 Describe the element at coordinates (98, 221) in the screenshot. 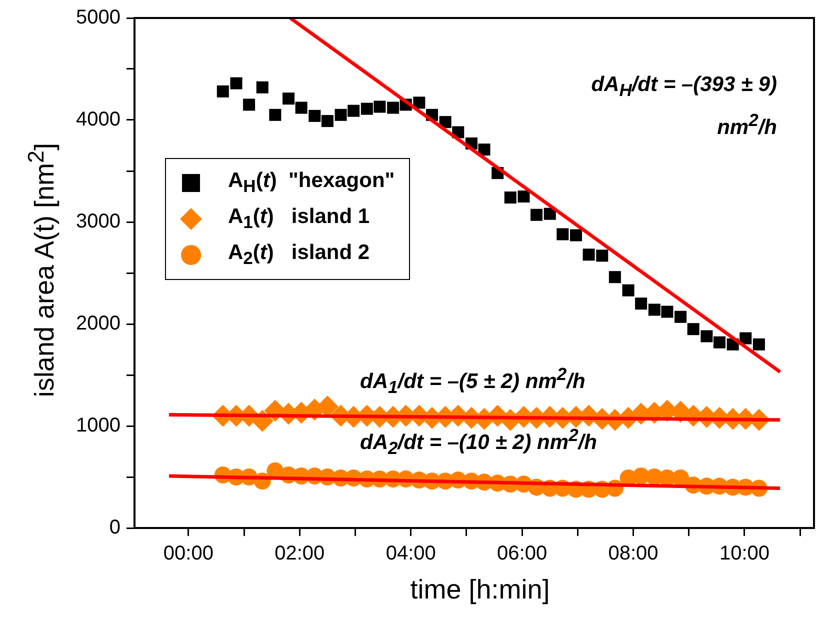

I see `y-tick-label: 3000` at that location.